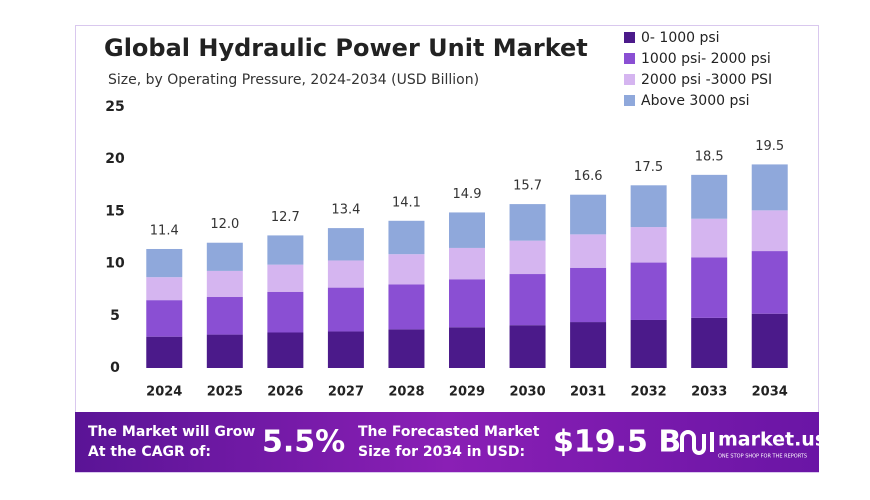  Describe the element at coordinates (709, 156) in the screenshot. I see `total-label: 18.5` at that location.